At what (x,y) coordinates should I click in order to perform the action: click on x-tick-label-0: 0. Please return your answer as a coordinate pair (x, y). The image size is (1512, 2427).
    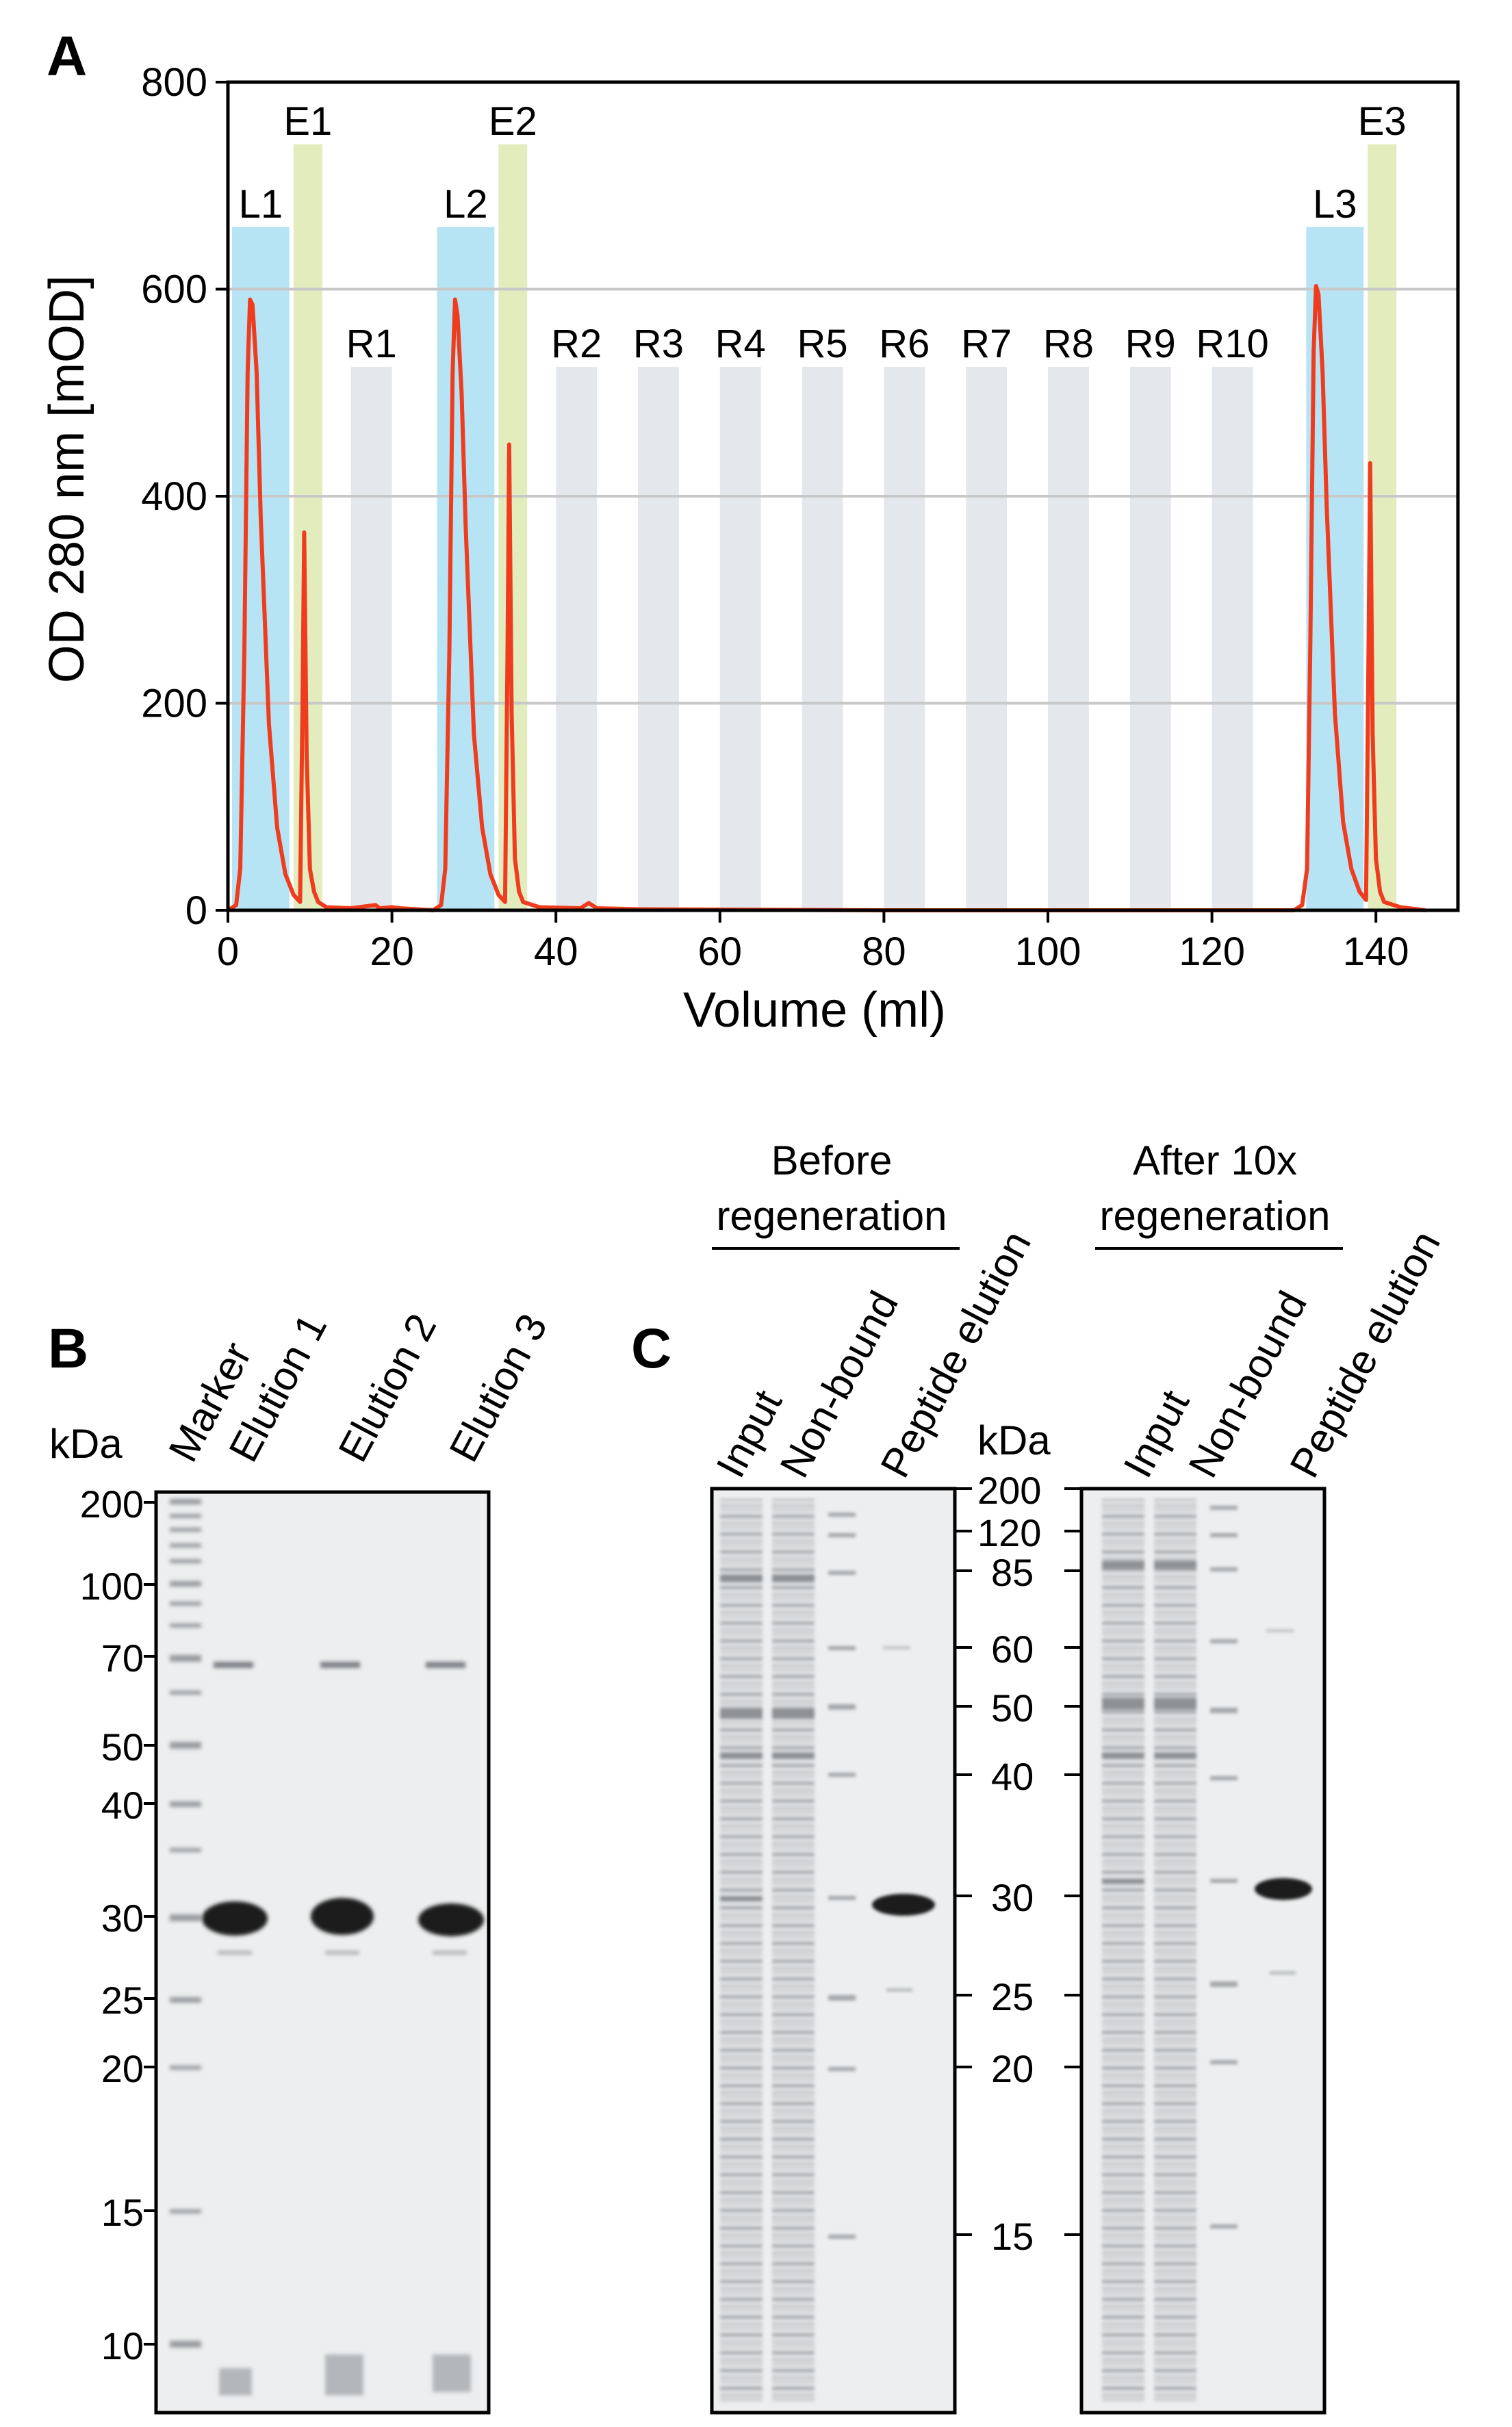
    Looking at the image, I should click on (228, 951).